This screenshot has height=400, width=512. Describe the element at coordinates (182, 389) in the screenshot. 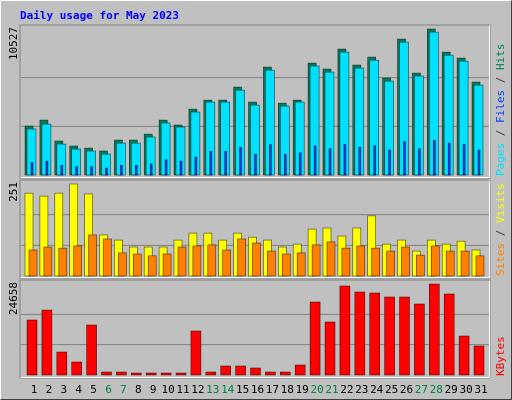

I see `x-tick-label: 11` at that location.